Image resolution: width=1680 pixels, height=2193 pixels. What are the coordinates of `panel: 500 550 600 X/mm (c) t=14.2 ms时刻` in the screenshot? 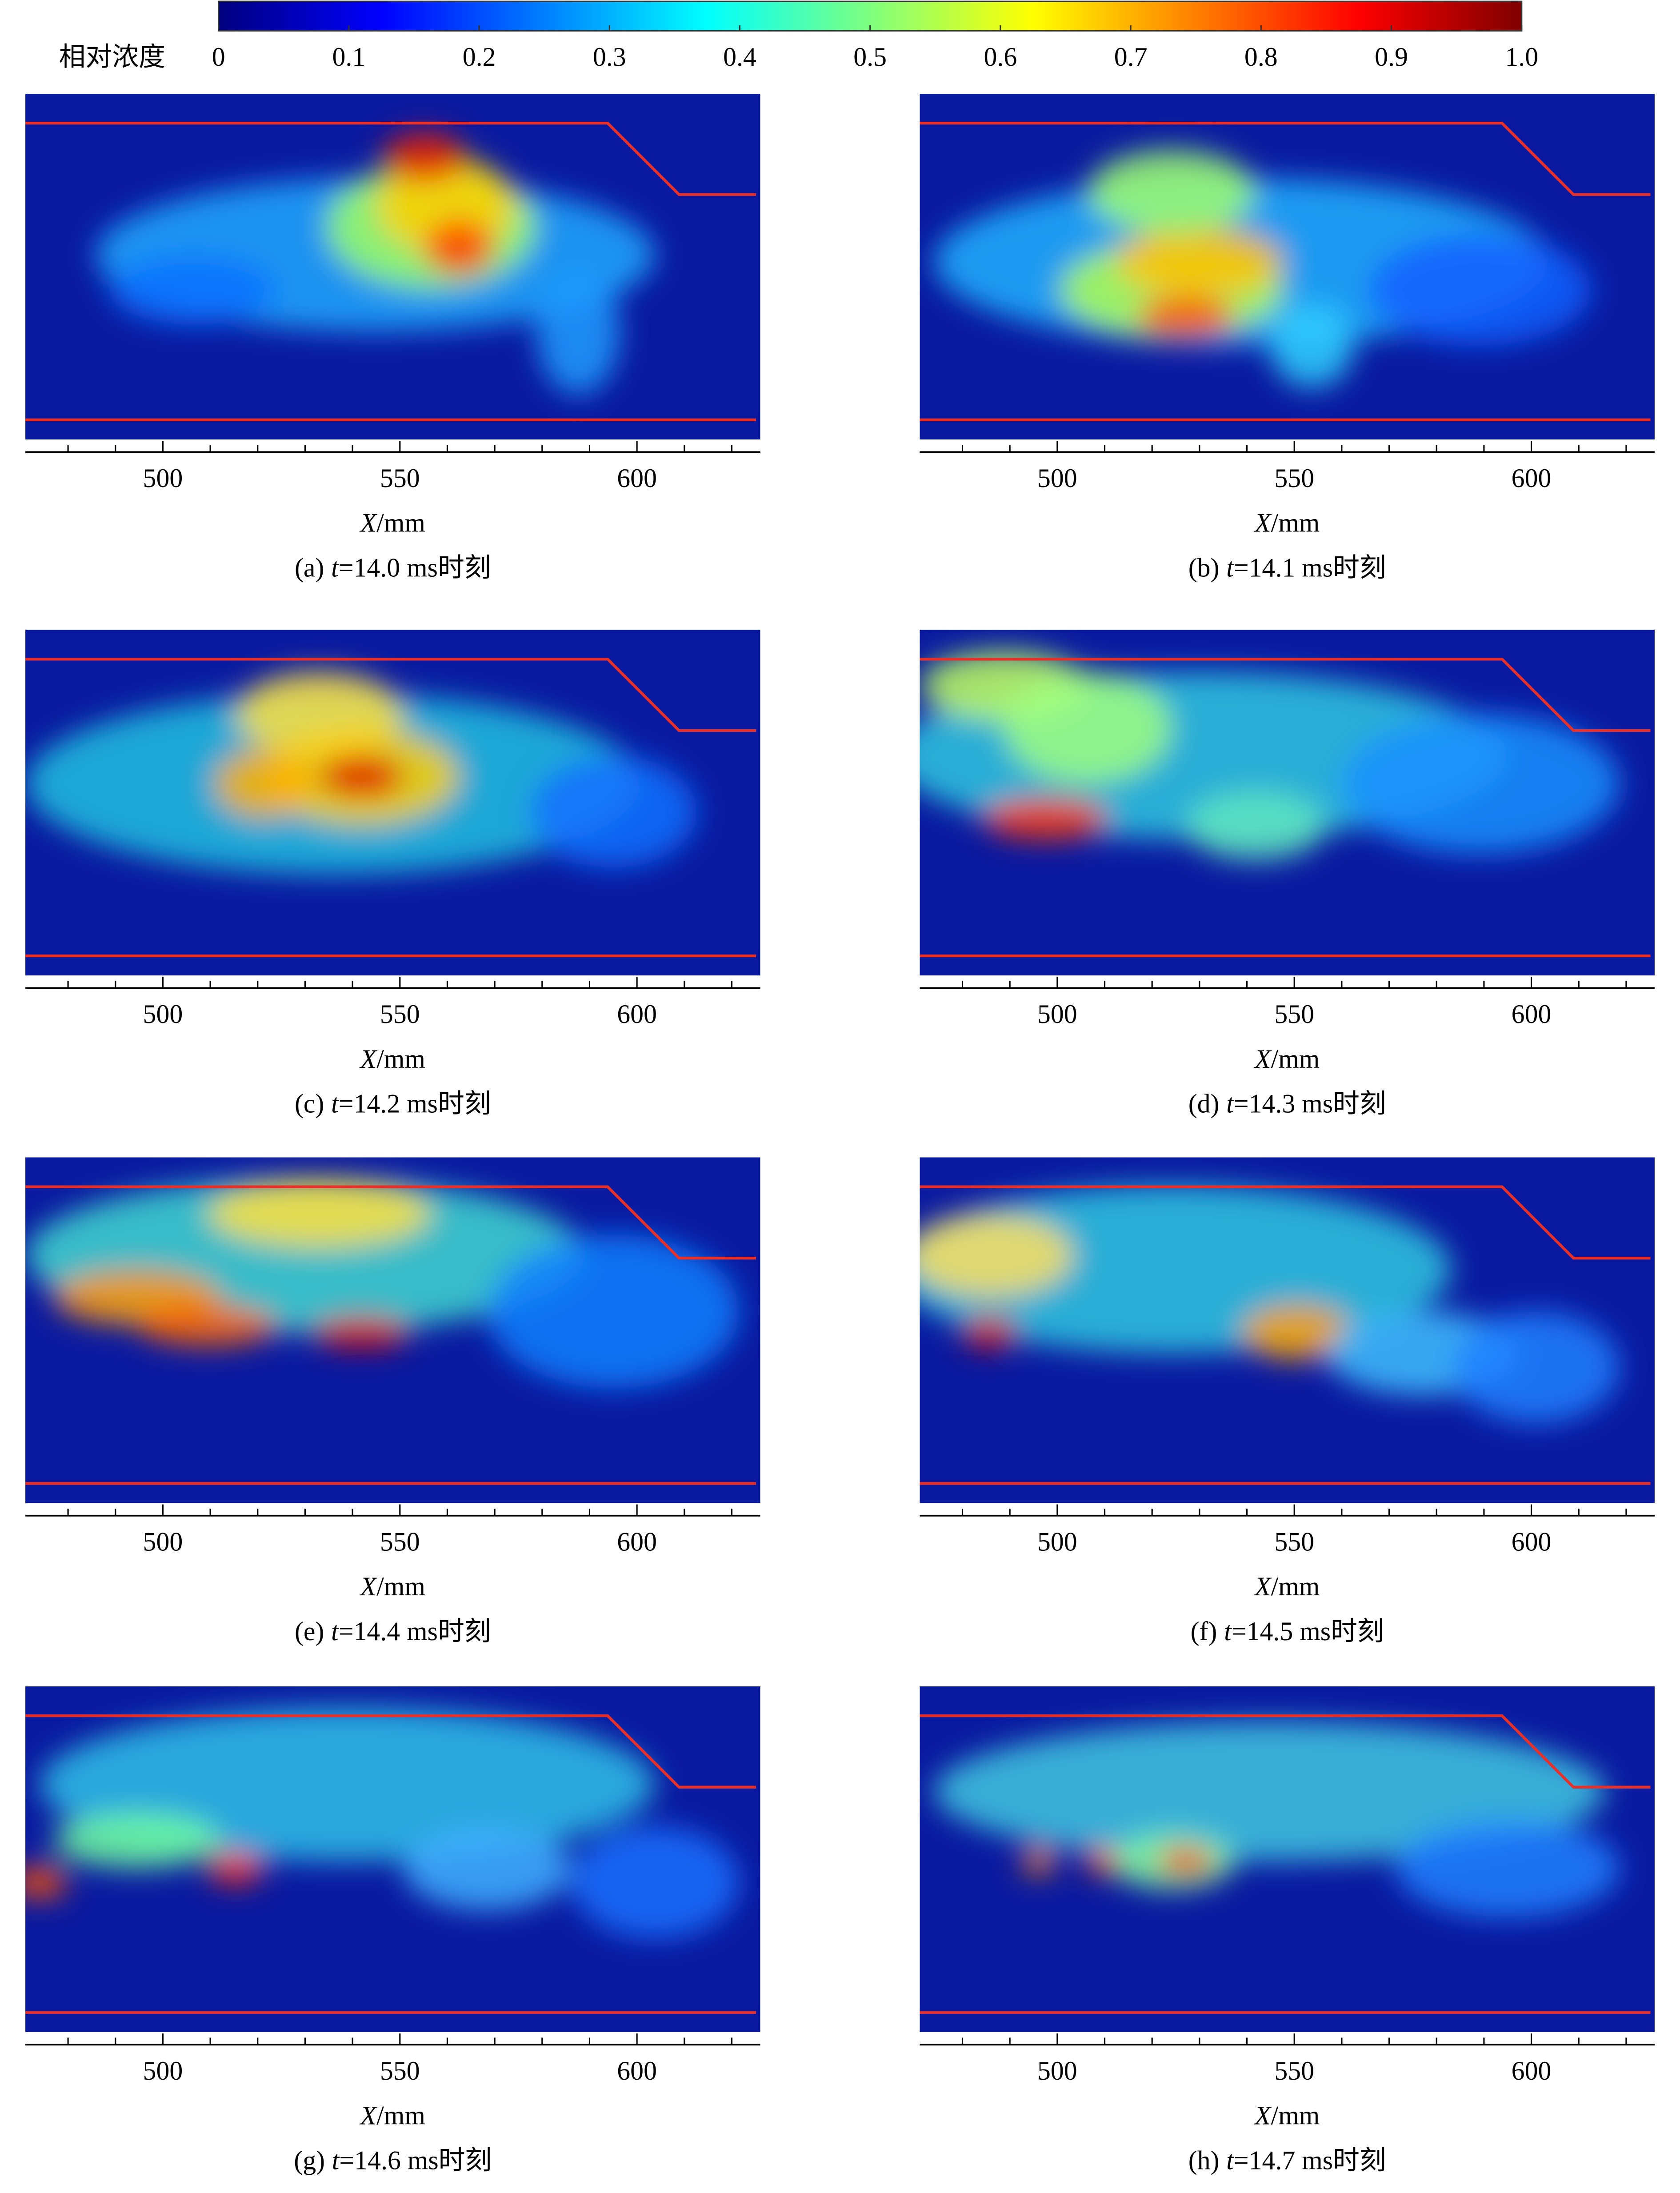 It's located at (392, 874).